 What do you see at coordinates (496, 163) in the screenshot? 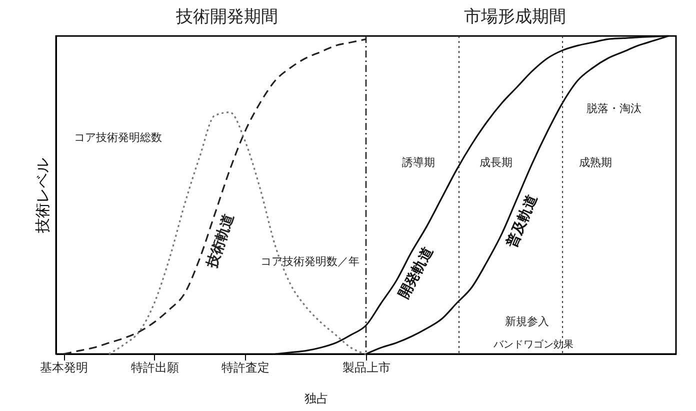
I see `annotation: 成長期` at bounding box center [496, 163].